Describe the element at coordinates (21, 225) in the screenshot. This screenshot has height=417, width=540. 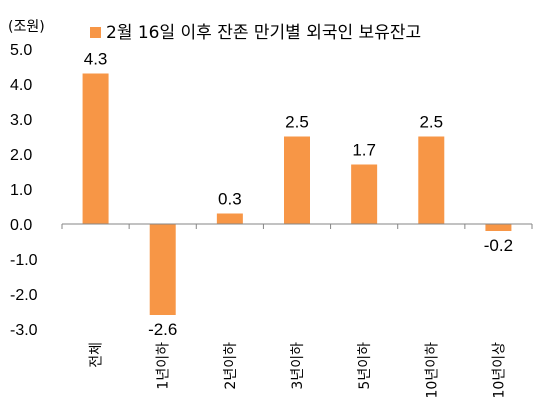
I see `y-tick-label: 0.0` at that location.